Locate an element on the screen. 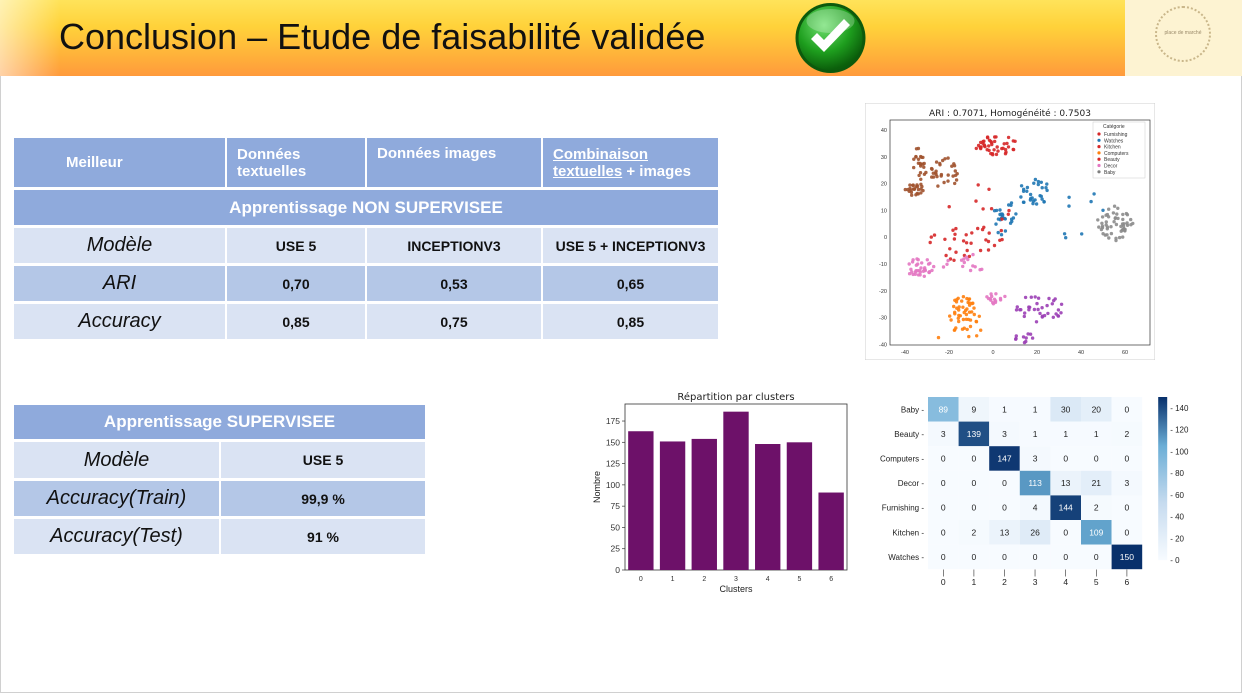 The height and width of the screenshot is (693, 1242). colorbar-tick-label: - 120 is located at coordinates (1179, 430).